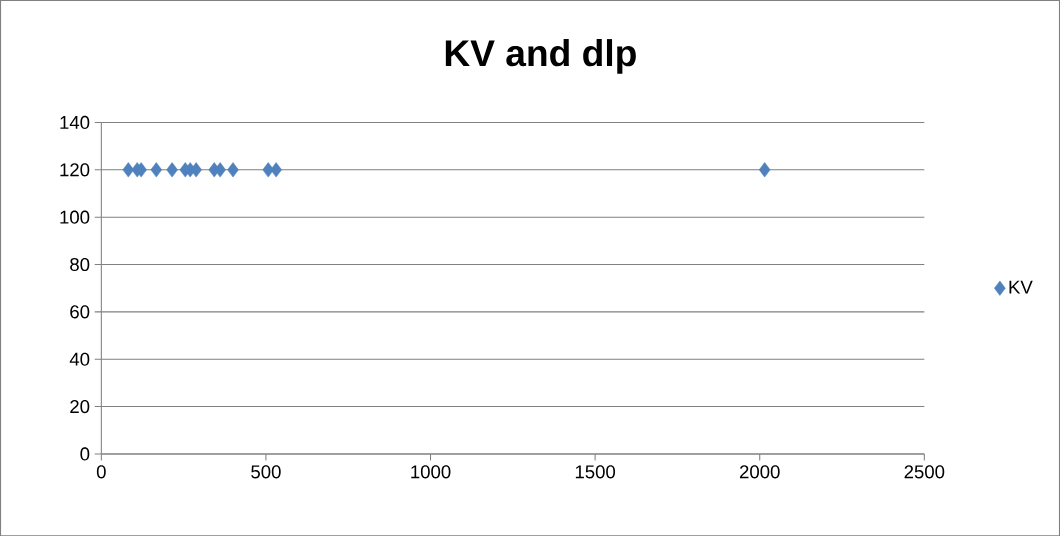  Describe the element at coordinates (760, 472) in the screenshot. I see `x-tick-label: 2000` at that location.